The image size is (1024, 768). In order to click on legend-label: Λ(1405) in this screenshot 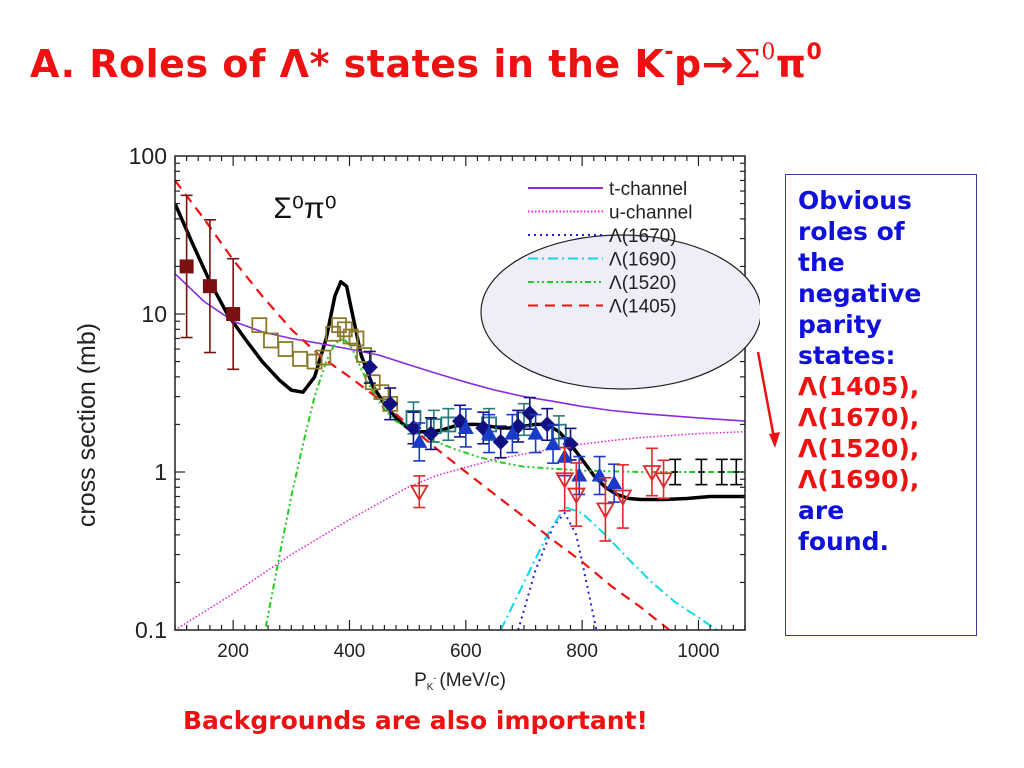, I will do `click(643, 307)`.